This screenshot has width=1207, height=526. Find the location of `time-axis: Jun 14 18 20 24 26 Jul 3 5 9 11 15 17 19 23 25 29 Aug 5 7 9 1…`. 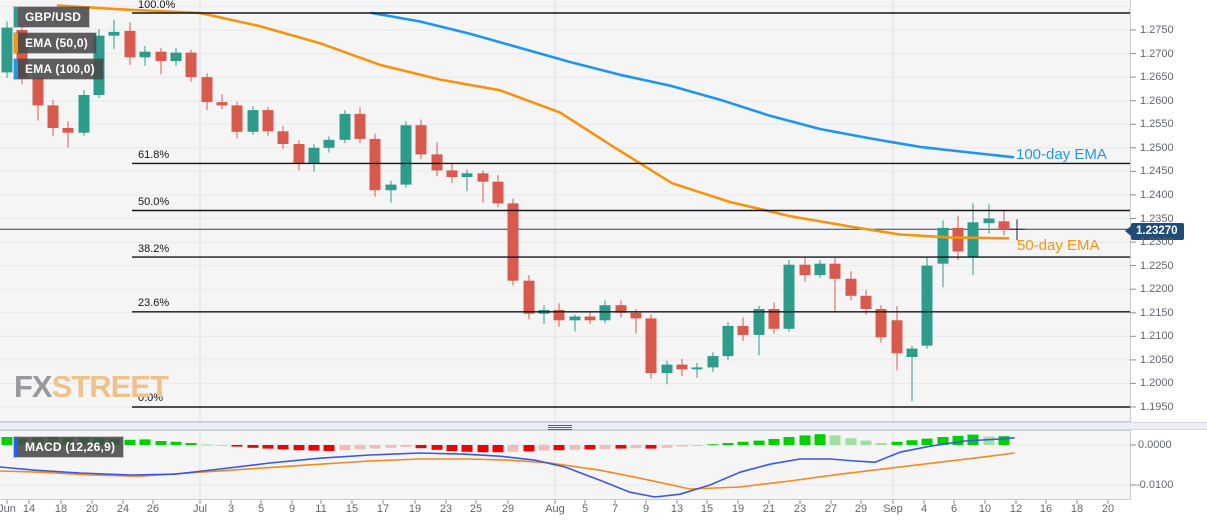

time-axis: Jun 14 18 20 24 26 Jul 3 5 9 11 15 17 19 23 25 29 Aug 5 7 9 1… is located at coordinates (603, 511).